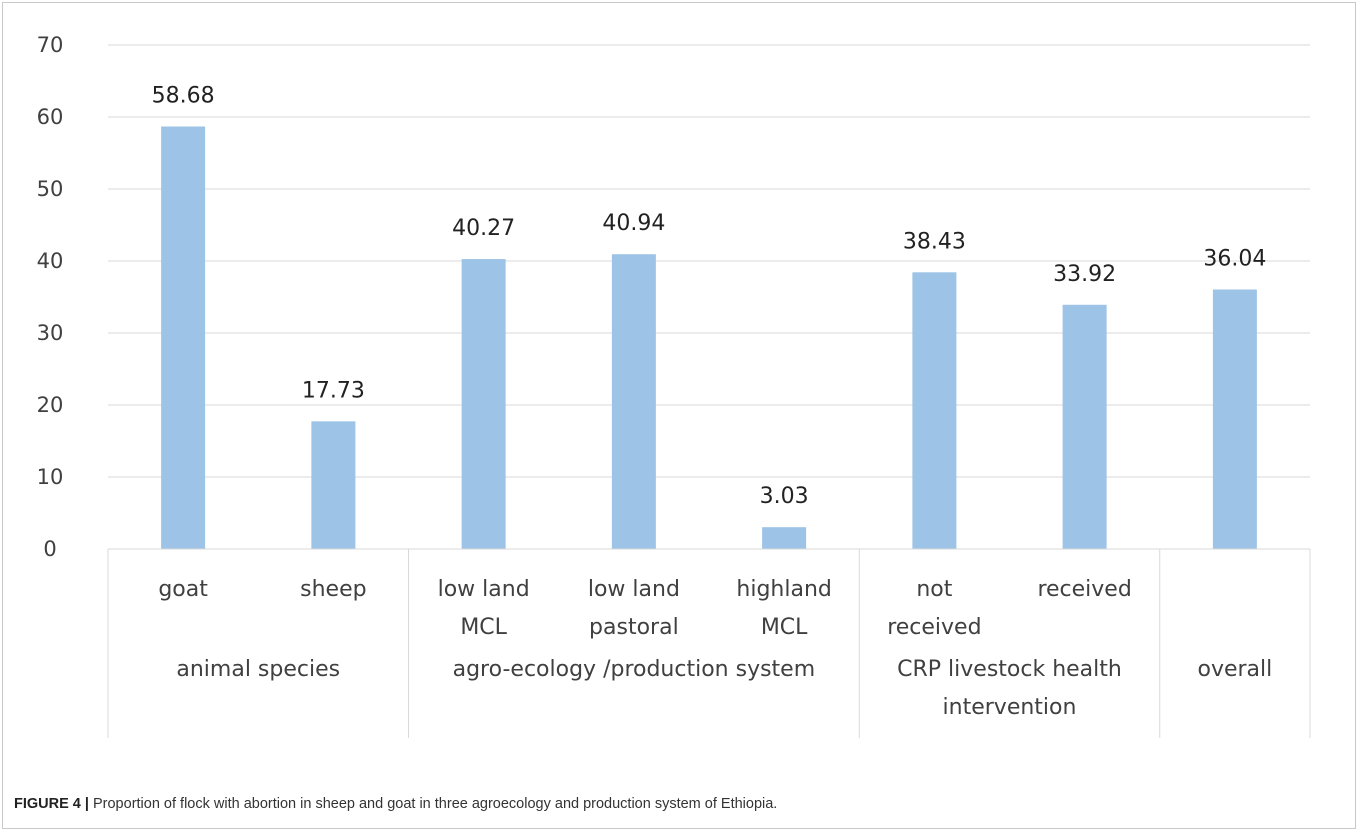 The height and width of the screenshot is (833, 1360). I want to click on y-tick-label: 50, so click(50, 189).